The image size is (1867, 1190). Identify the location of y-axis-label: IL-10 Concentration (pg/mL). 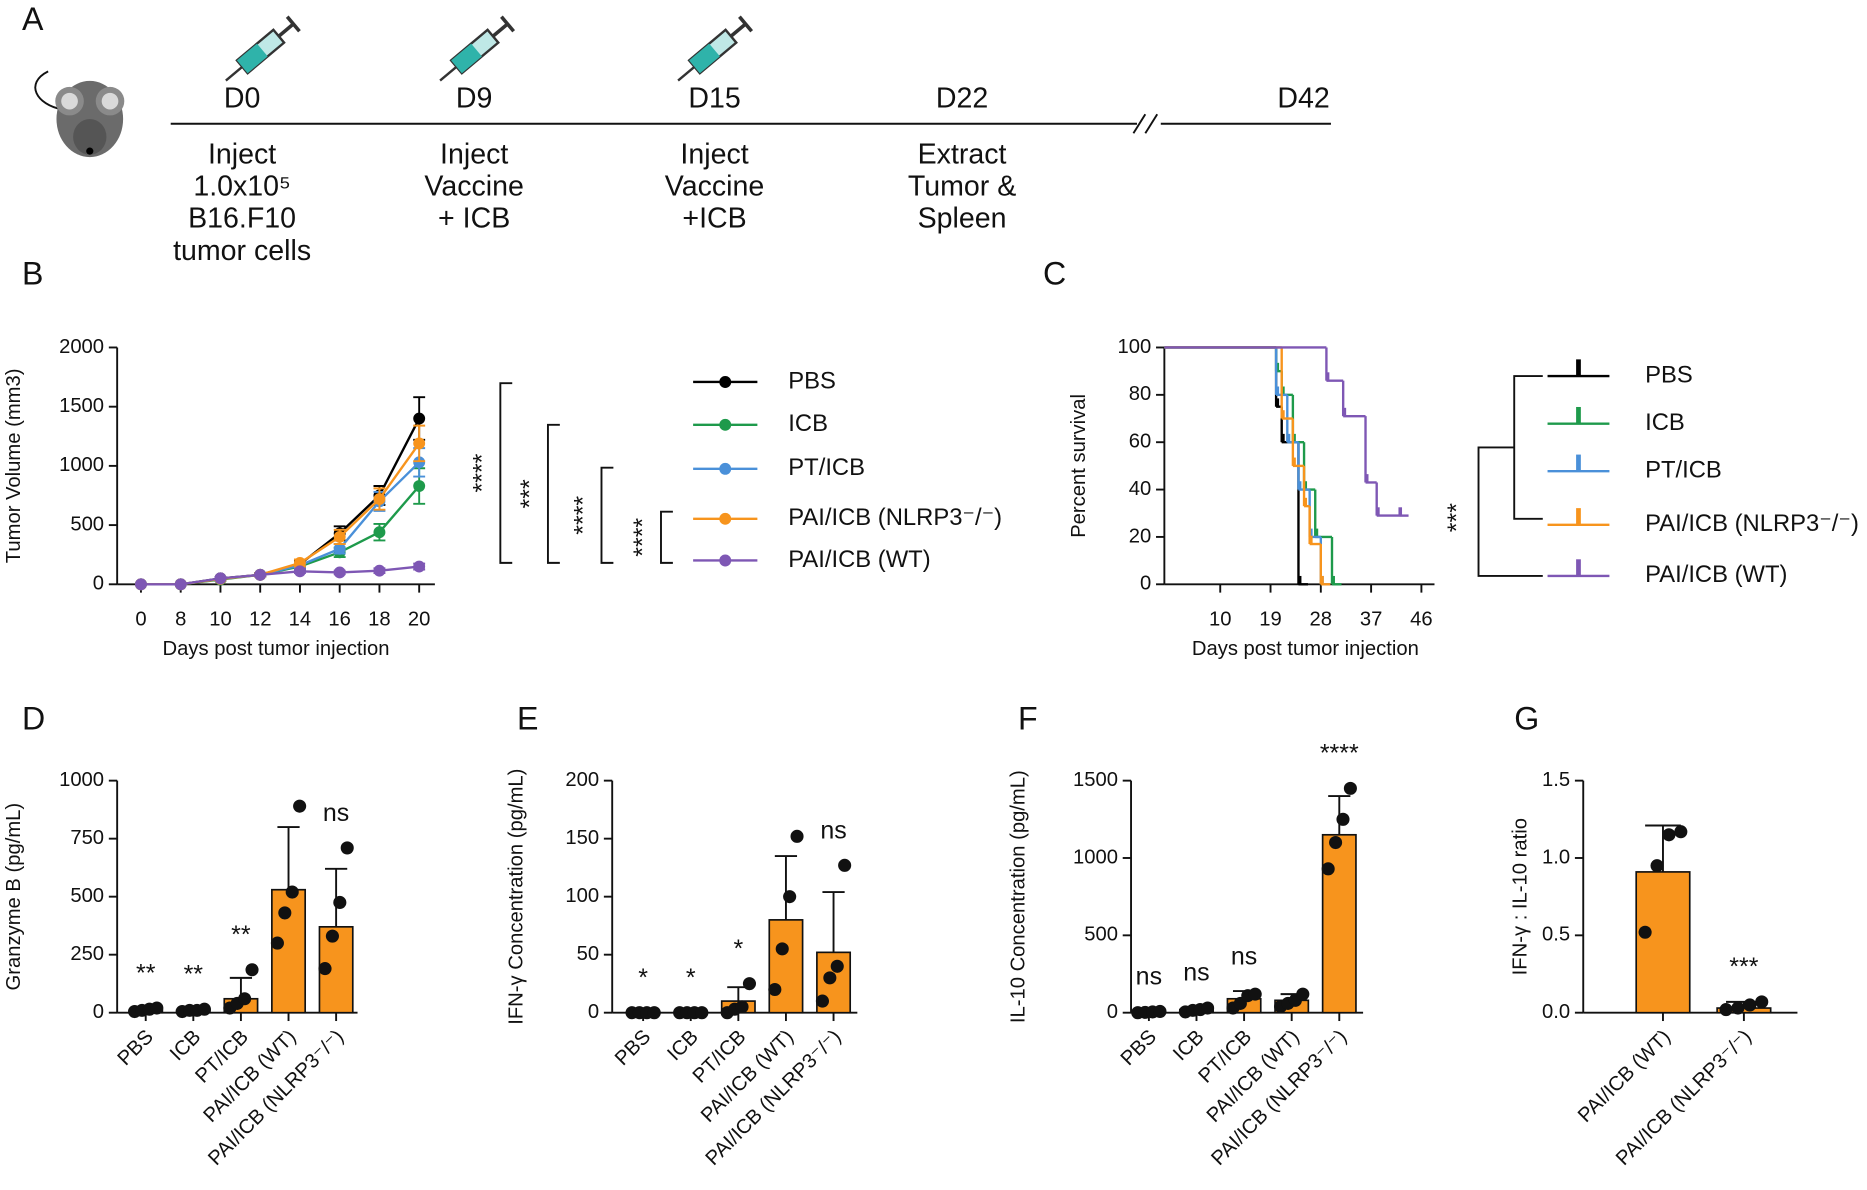
(1019, 896).